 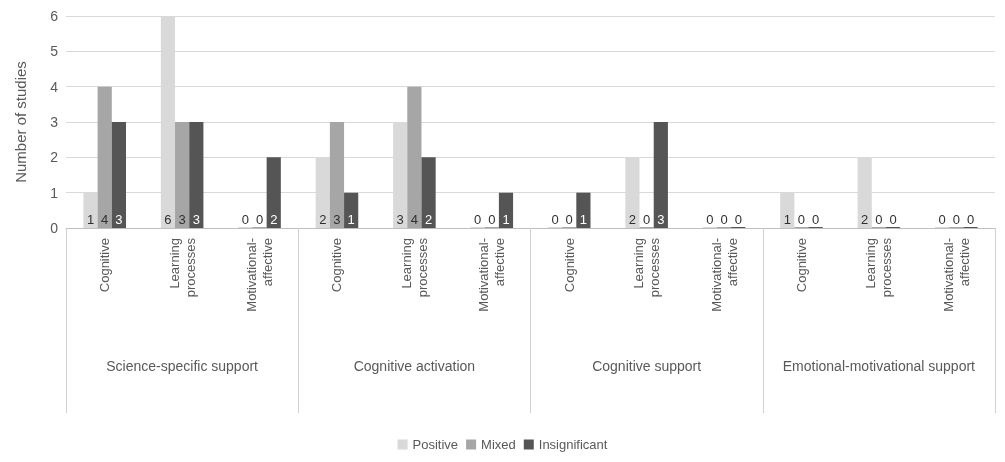 I want to click on y-tick-label: 2, so click(x=54, y=157).